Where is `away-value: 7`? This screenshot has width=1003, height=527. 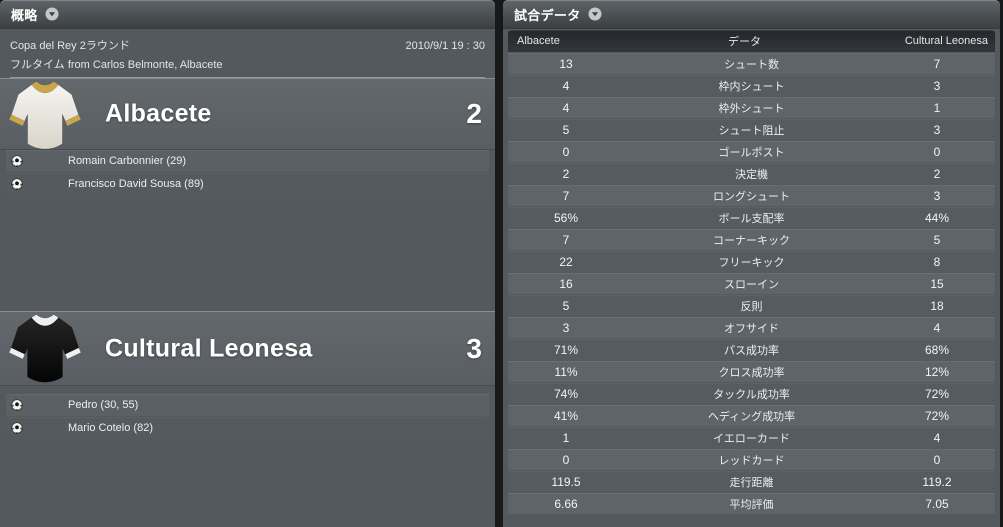 away-value: 7 is located at coordinates (937, 63).